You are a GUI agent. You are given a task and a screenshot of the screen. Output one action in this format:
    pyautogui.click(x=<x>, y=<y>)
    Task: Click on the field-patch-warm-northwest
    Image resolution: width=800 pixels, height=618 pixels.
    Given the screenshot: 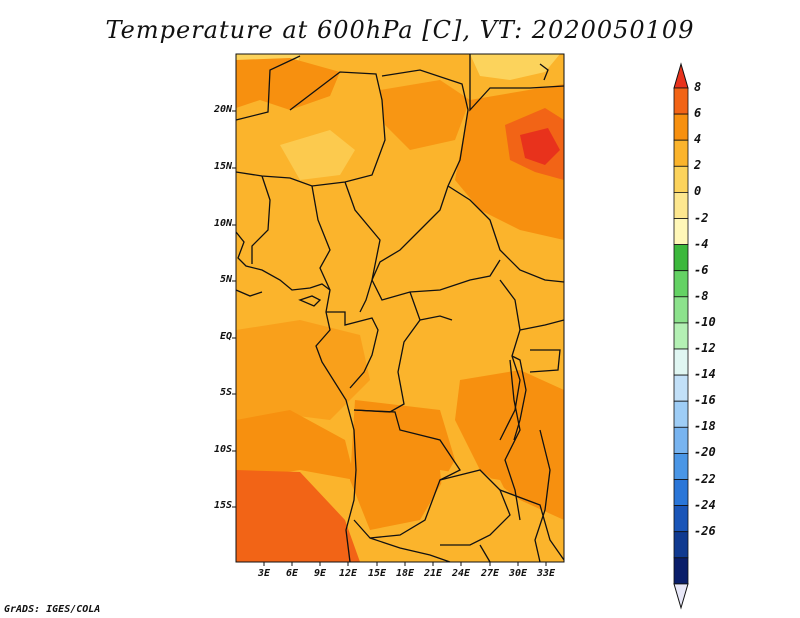 What is the action you would take?
    pyautogui.click(x=288, y=84)
    